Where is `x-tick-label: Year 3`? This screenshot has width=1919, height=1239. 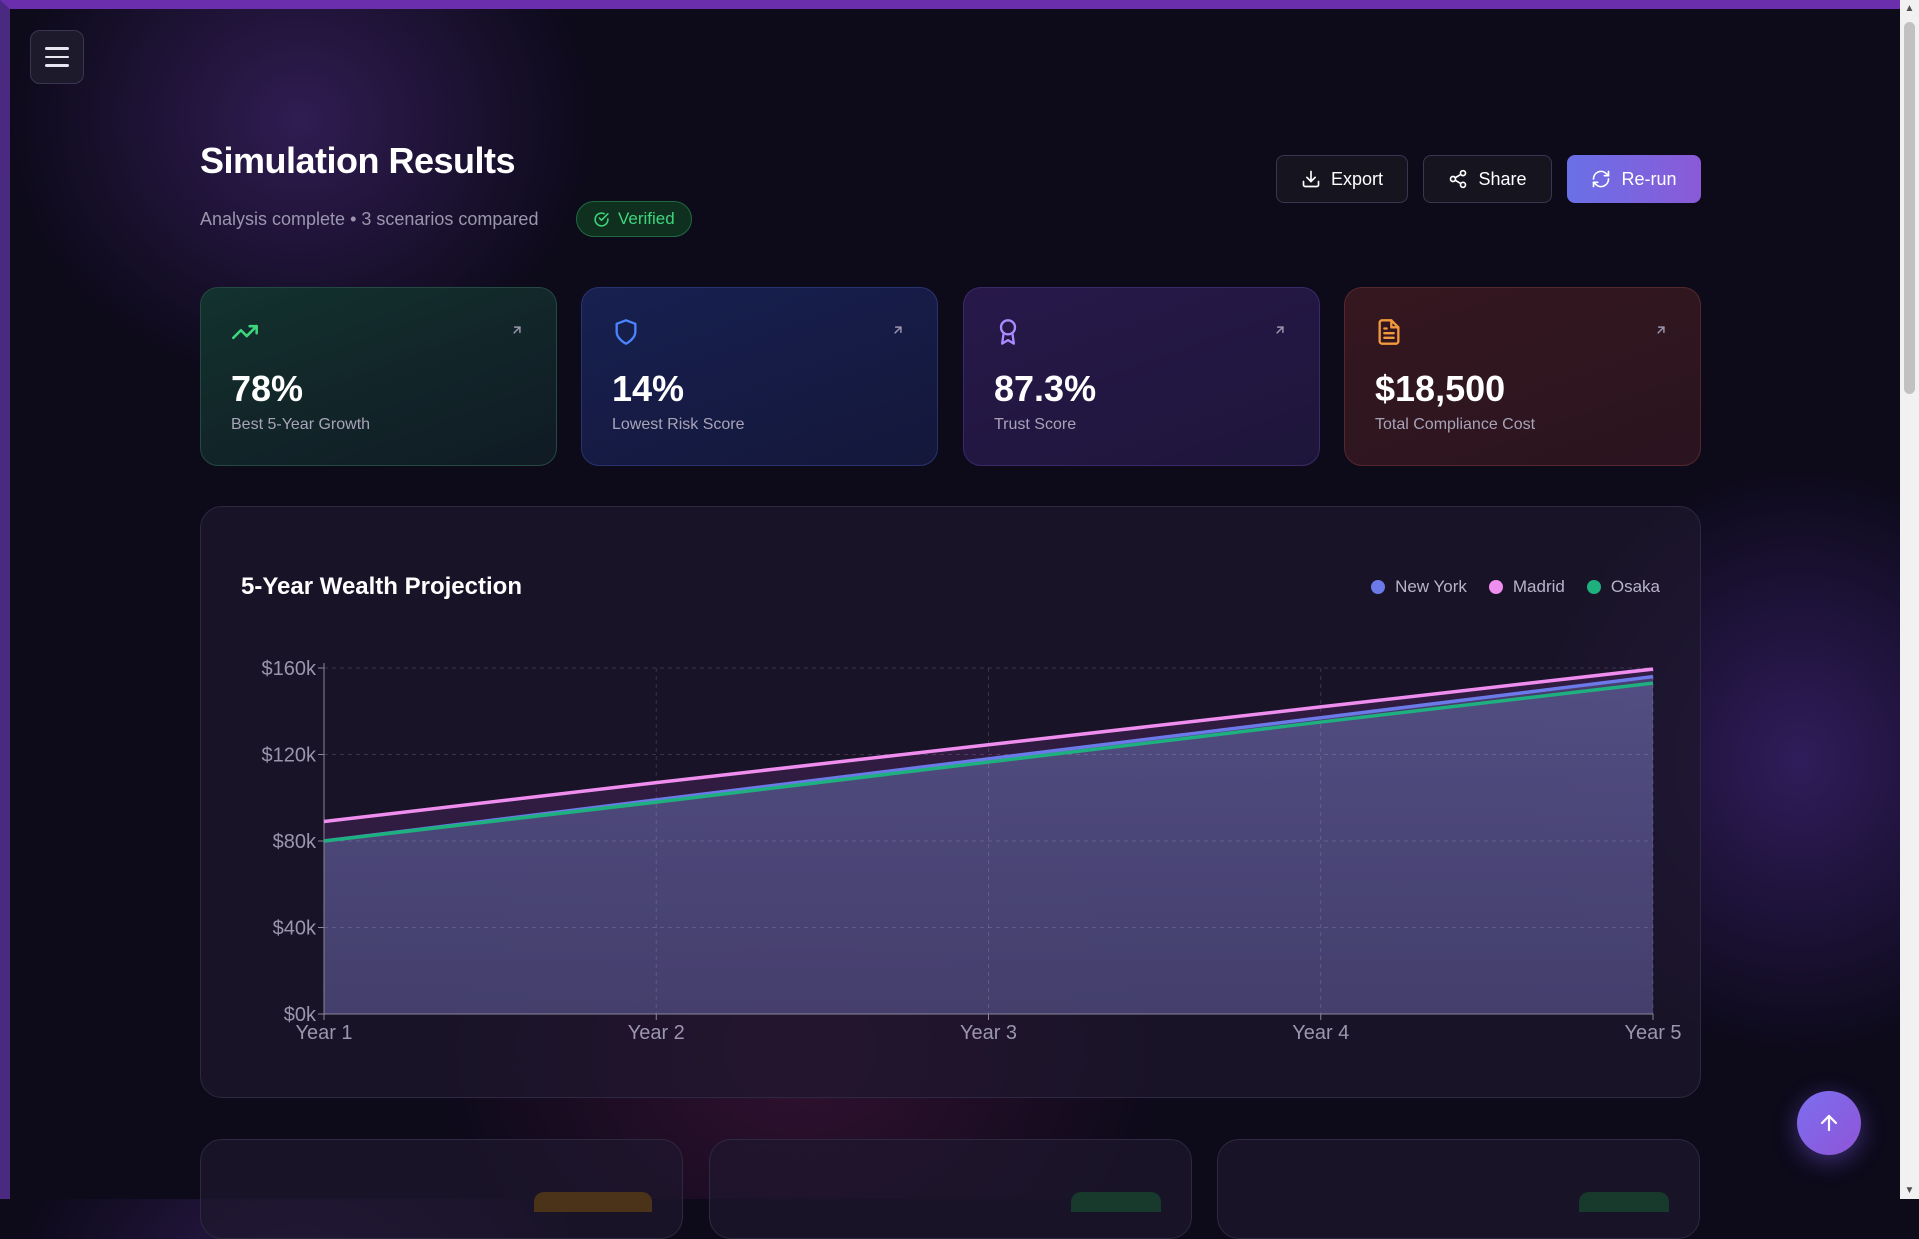
x-tick-label: Year 3 is located at coordinates (988, 1033).